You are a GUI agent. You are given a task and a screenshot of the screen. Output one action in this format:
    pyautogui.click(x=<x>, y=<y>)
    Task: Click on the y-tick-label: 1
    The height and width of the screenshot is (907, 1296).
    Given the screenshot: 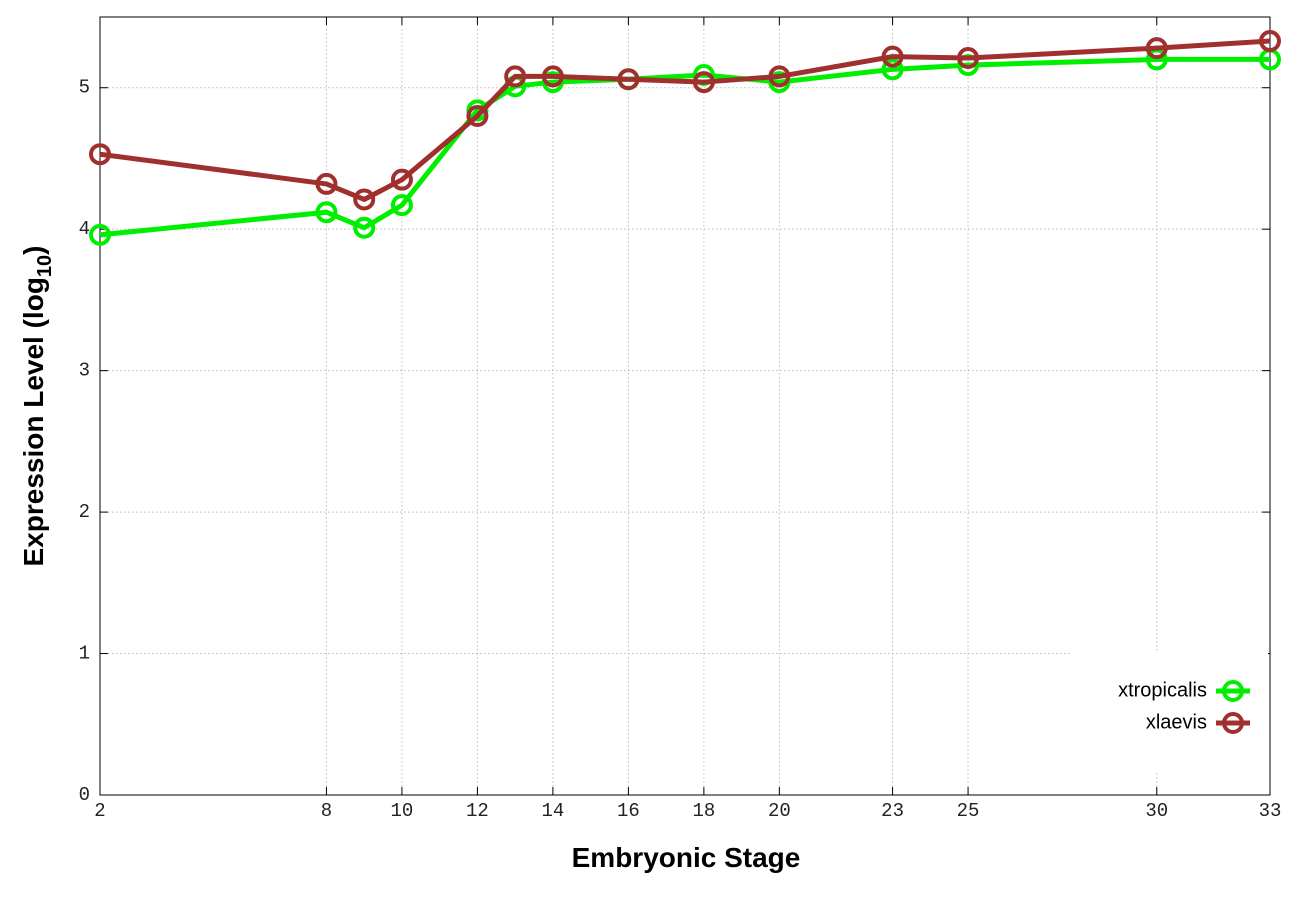 What is the action you would take?
    pyautogui.click(x=84, y=654)
    